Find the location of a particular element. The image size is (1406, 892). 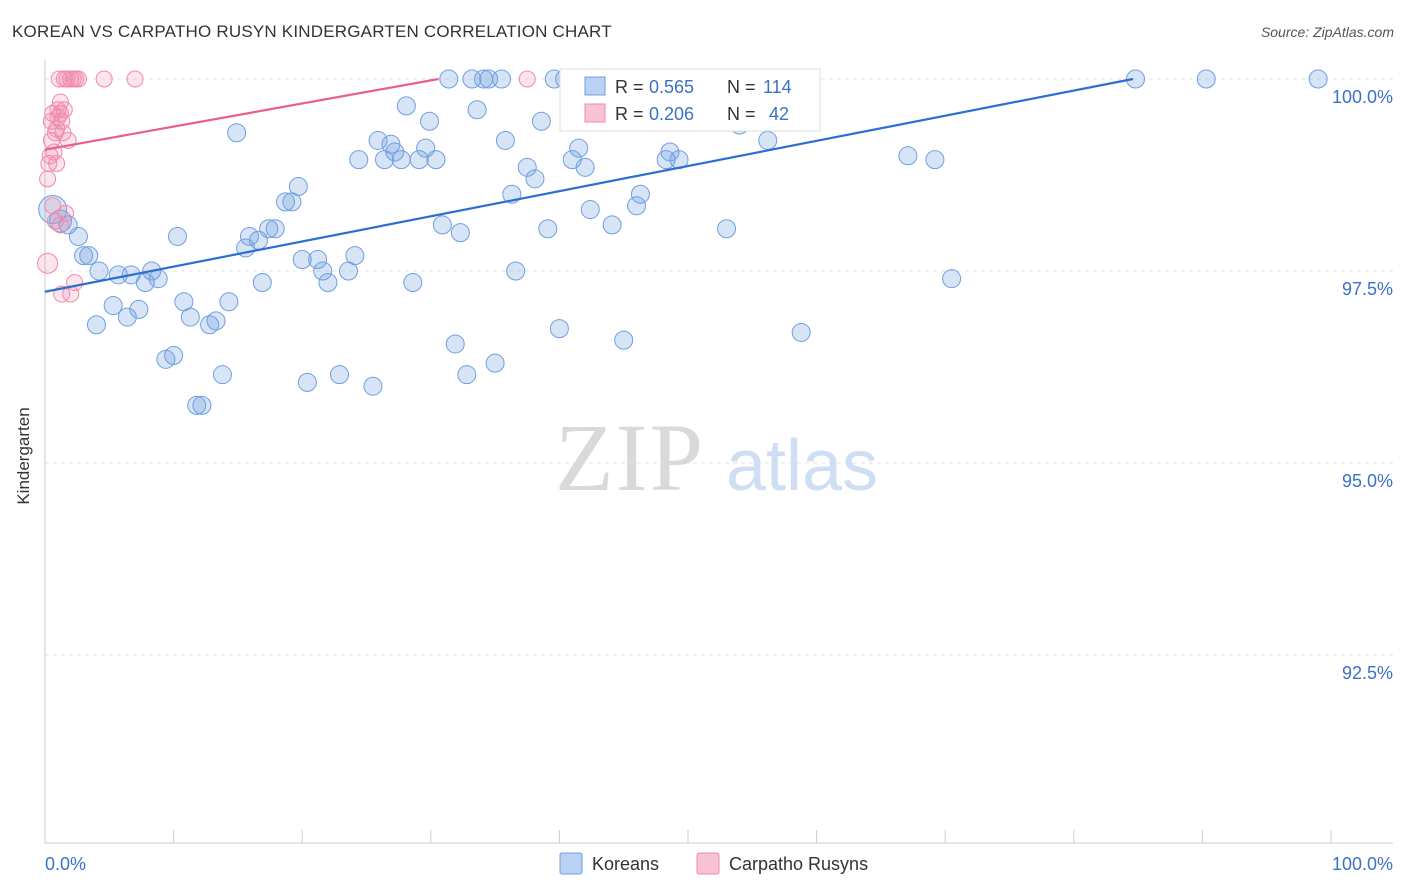

legend-n-label-1: N = is located at coordinates (741, 87).